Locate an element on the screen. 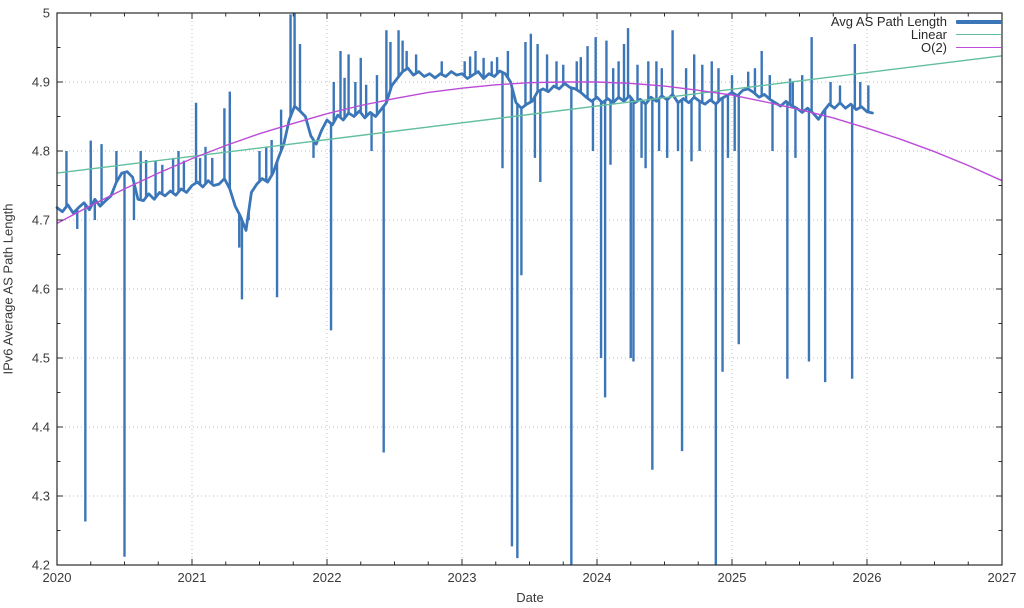 Image resolution: width=1024 pixels, height=608 pixels. legend-entry: Avg AS Path Length is located at coordinates (916, 21).